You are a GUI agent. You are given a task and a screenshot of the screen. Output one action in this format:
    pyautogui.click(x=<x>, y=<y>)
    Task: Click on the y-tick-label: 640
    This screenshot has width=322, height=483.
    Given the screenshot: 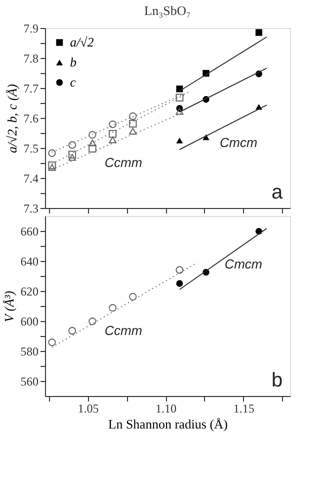 What is the action you would take?
    pyautogui.click(x=29, y=261)
    